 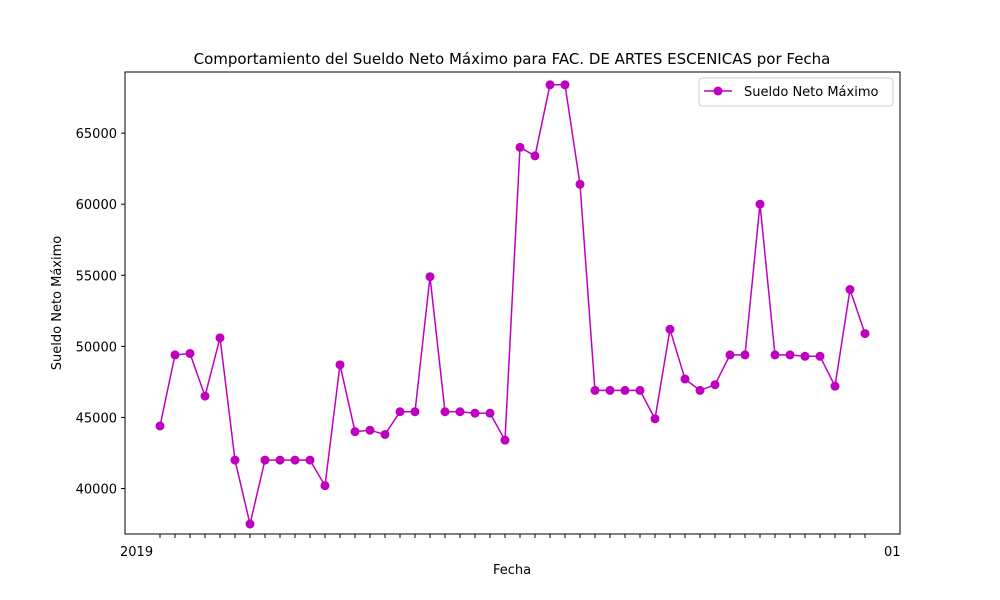 I want to click on legend-box, so click(x=796, y=92).